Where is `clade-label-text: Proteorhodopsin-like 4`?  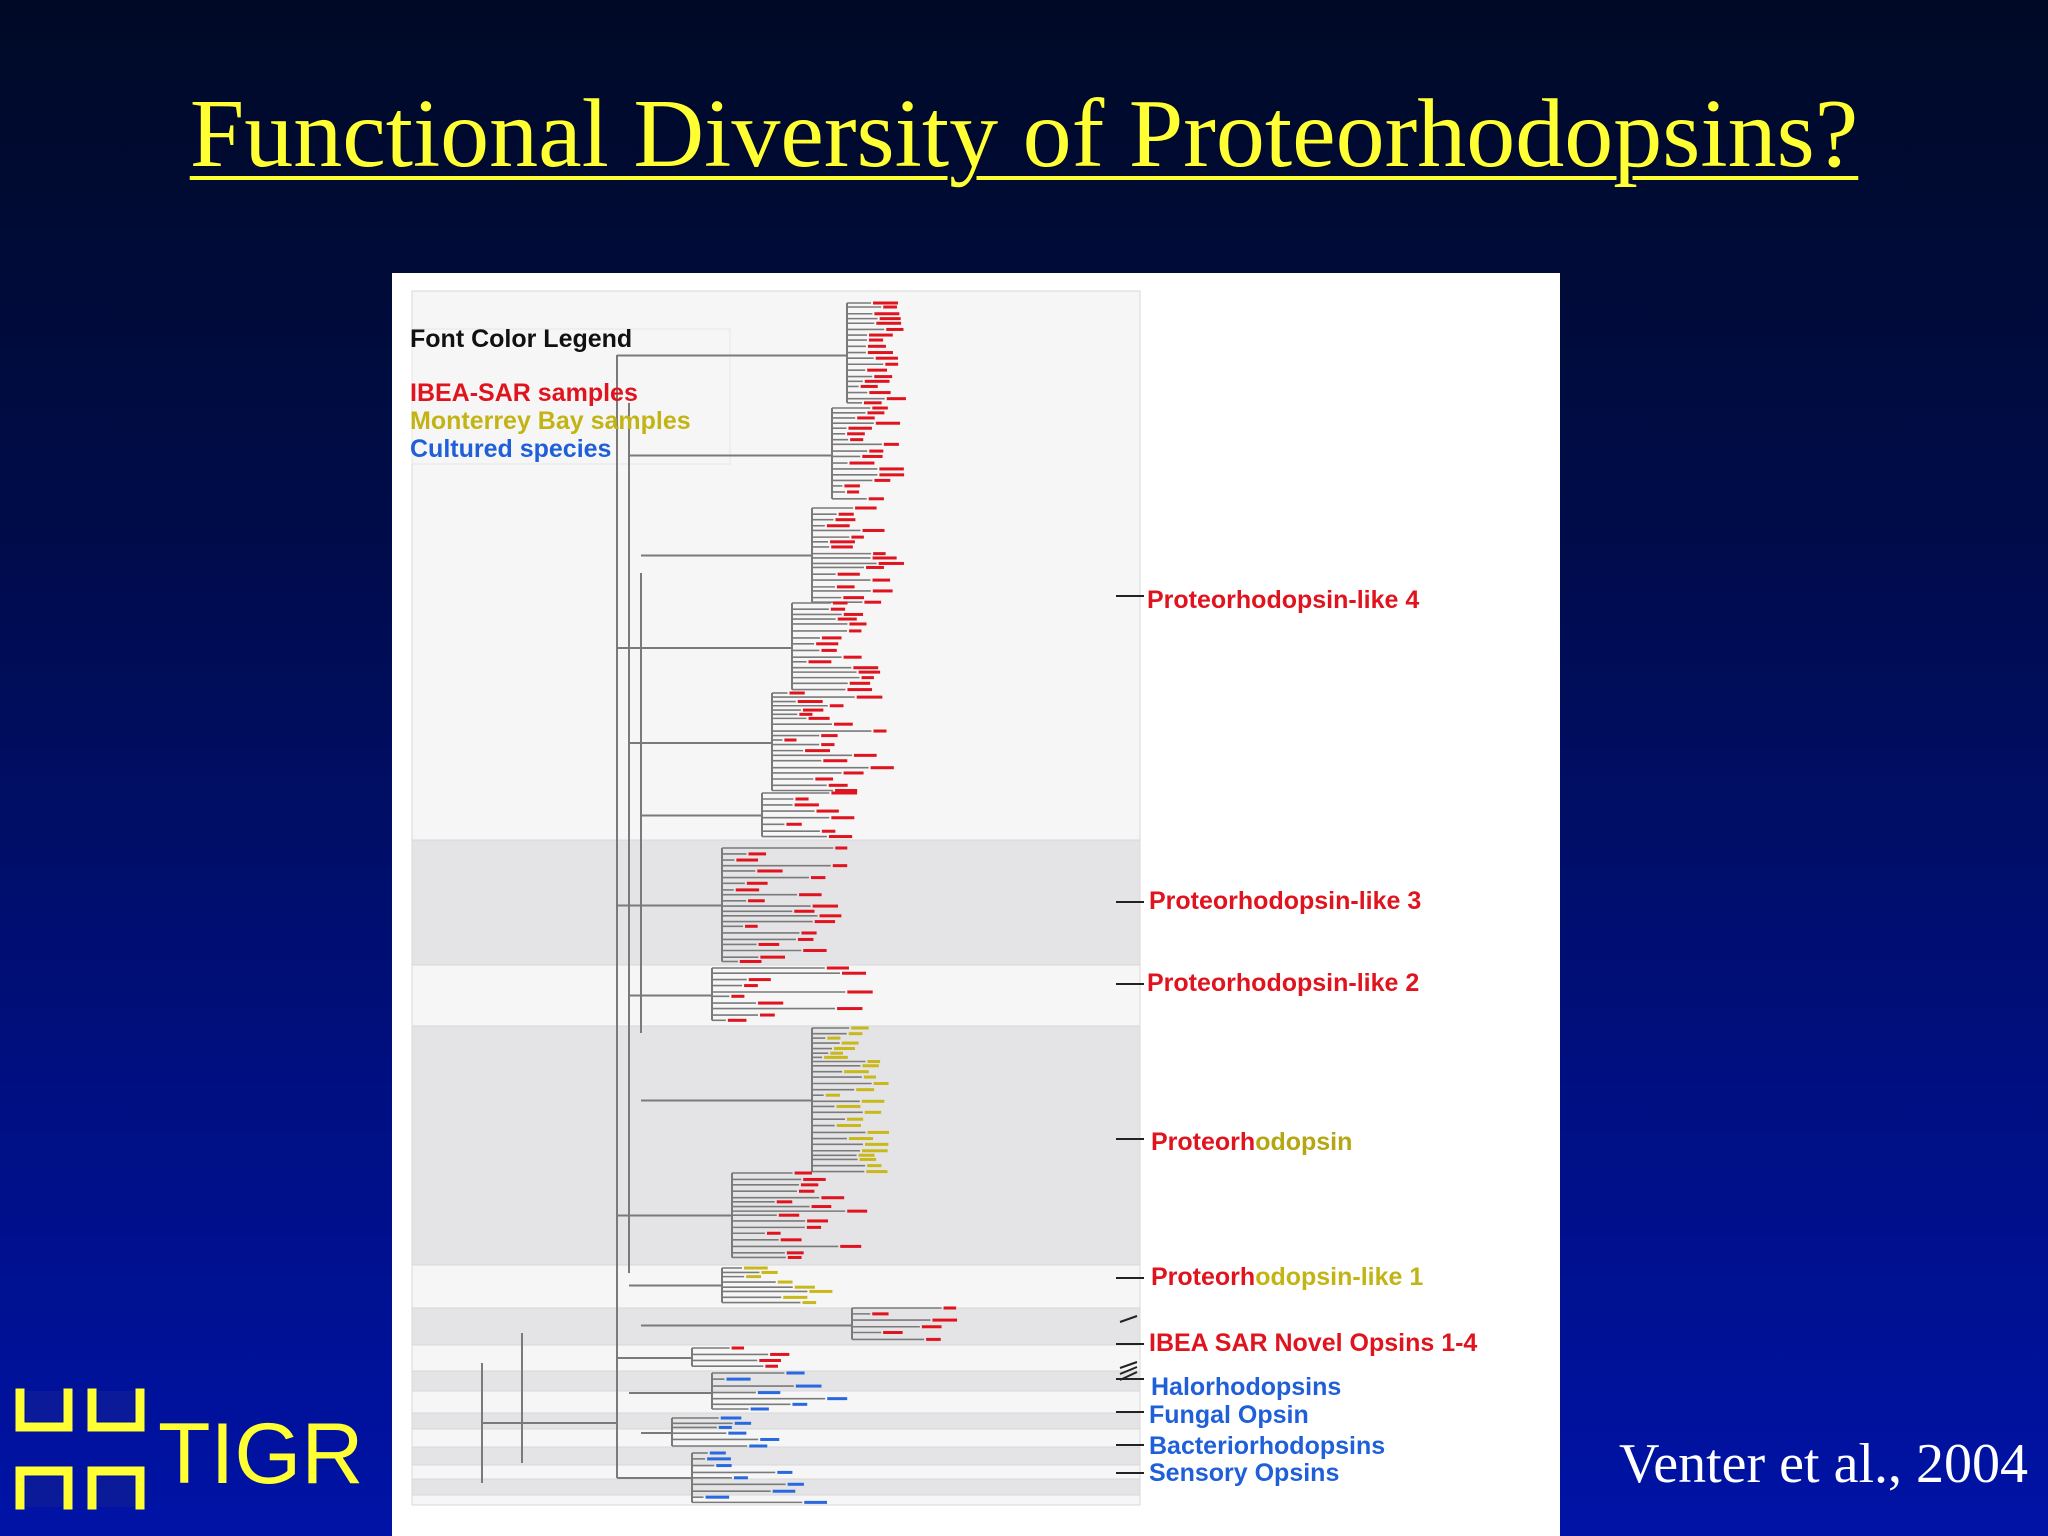
clade-label-text: Proteorhodopsin-like 4 is located at coordinates (1283, 600).